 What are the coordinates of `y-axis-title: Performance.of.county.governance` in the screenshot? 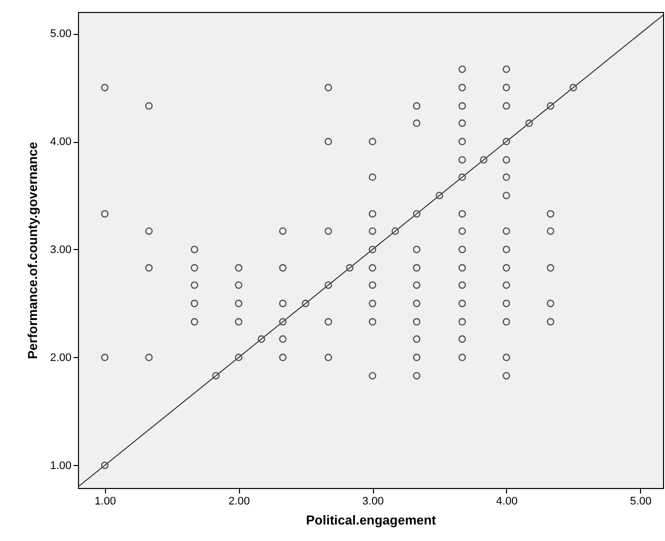 It's located at (32, 251).